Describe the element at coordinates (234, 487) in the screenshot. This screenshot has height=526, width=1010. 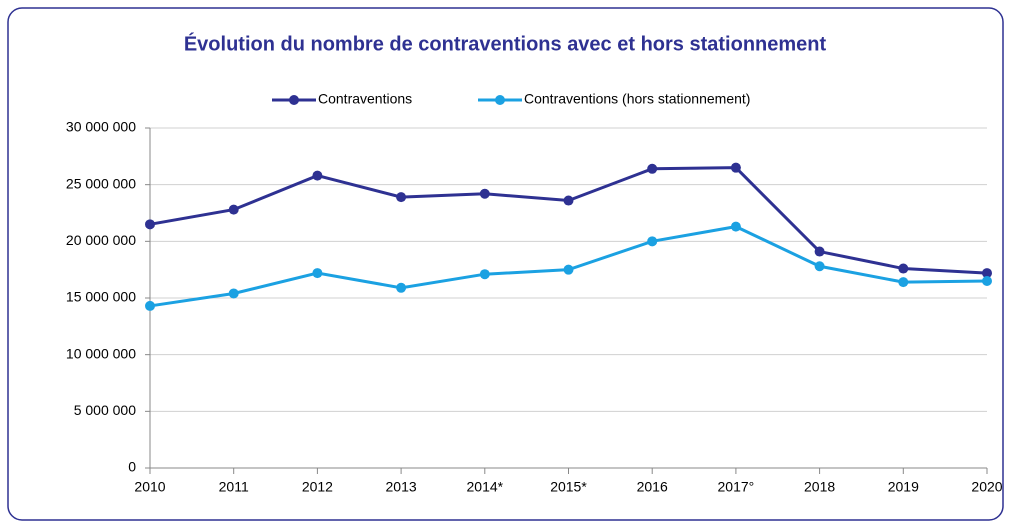
I see `x-tick-label: 2011` at that location.